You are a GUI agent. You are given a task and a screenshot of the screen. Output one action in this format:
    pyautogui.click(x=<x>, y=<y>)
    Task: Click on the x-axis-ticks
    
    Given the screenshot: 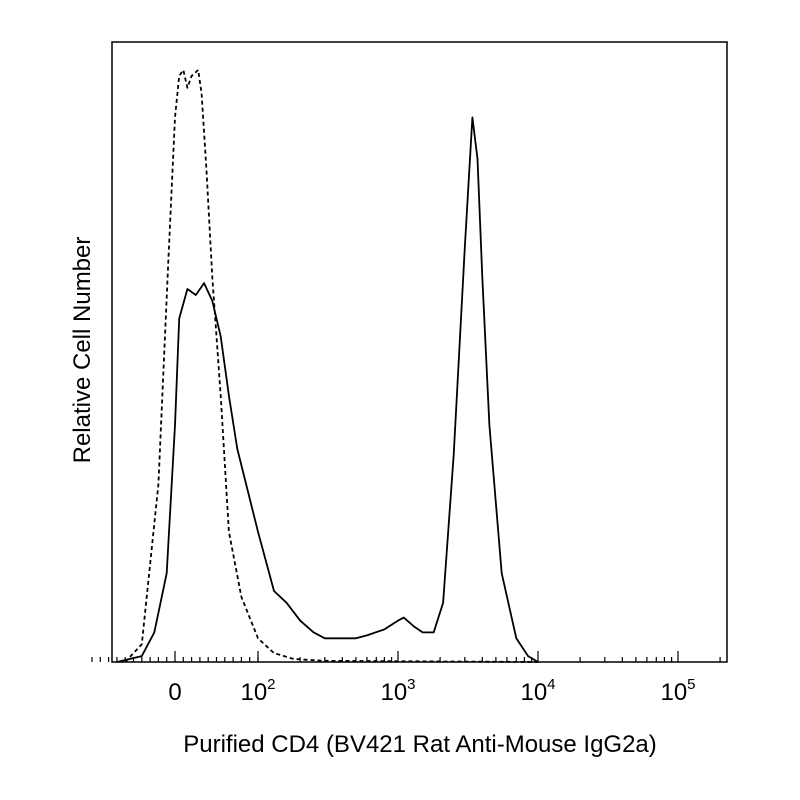 What is the action you would take?
    pyautogui.click(x=406, y=656)
    